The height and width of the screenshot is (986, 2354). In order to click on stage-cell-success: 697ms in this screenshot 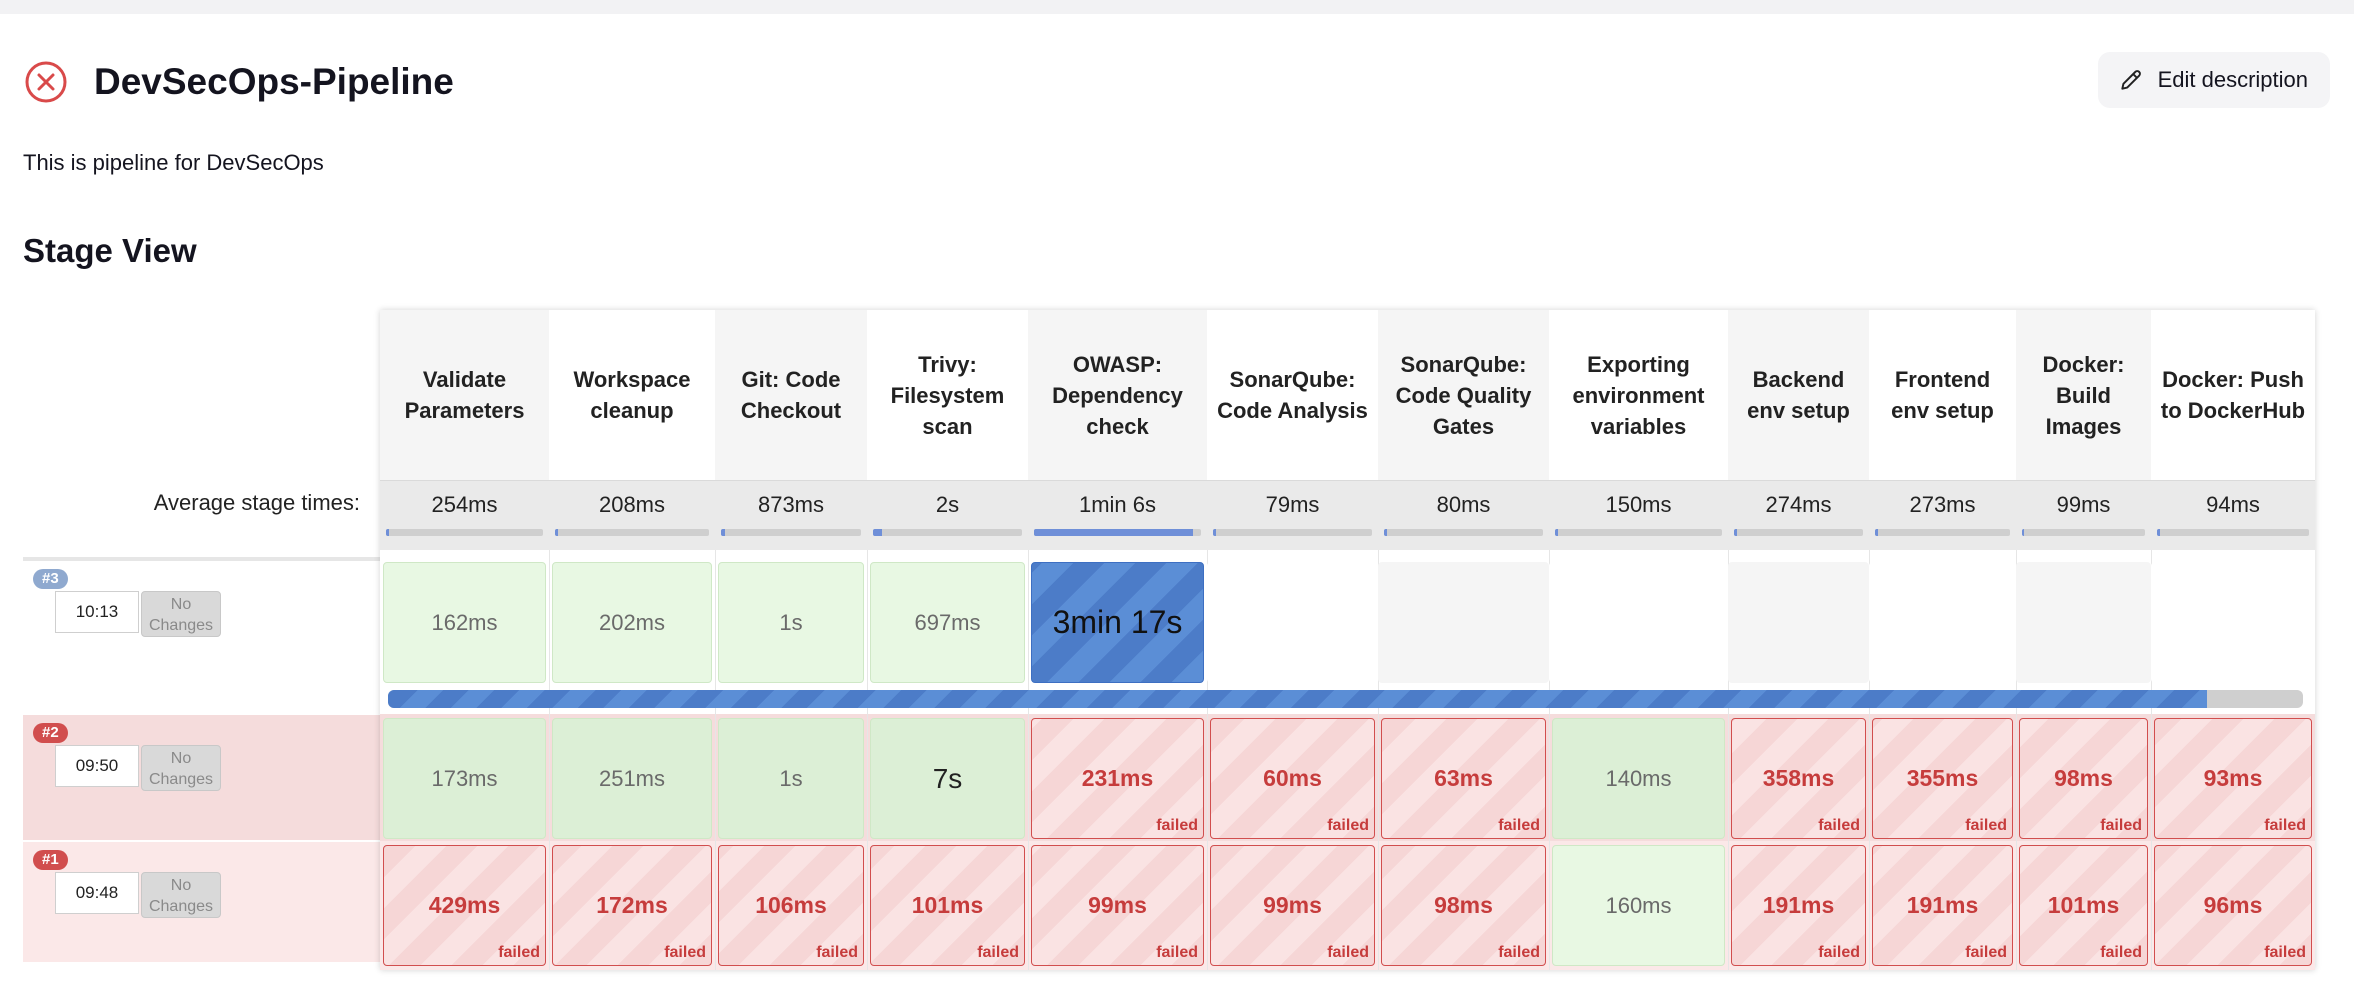, I will do `click(947, 622)`.